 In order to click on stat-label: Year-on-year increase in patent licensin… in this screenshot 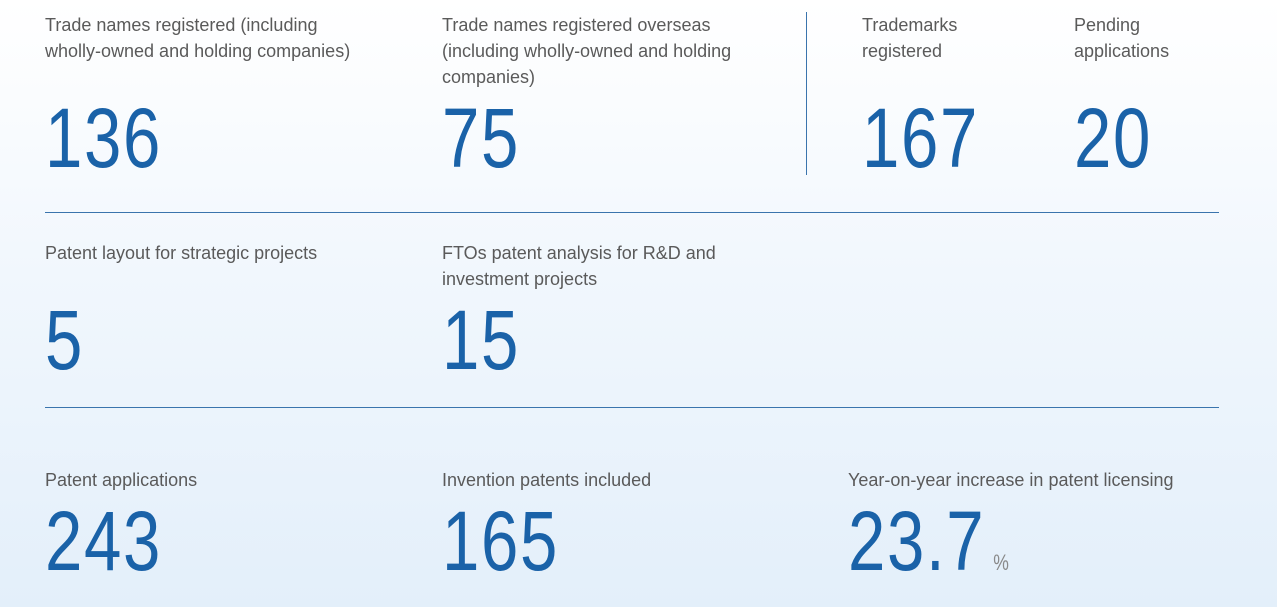, I will do `click(1011, 480)`.